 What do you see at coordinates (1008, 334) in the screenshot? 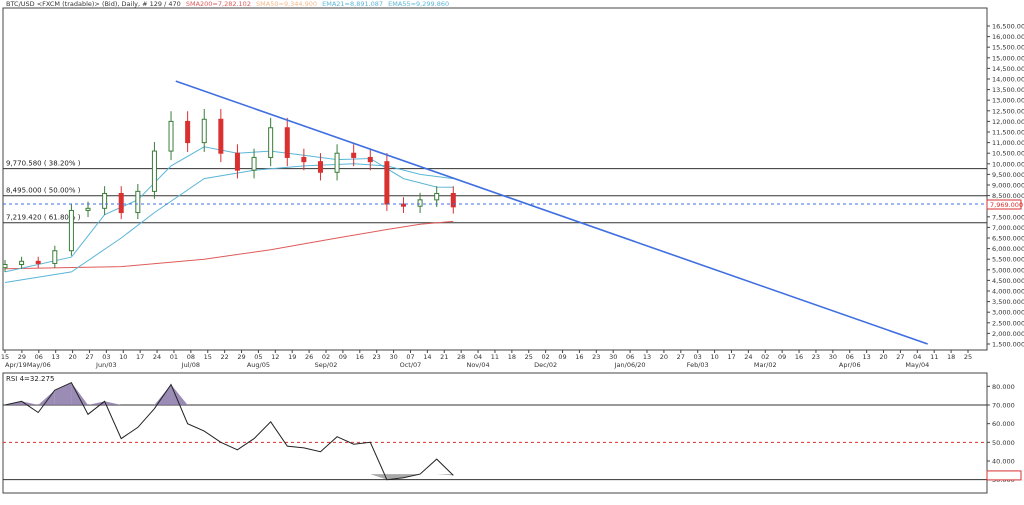
I see `price-tick-label: 2,000.000` at bounding box center [1008, 334].